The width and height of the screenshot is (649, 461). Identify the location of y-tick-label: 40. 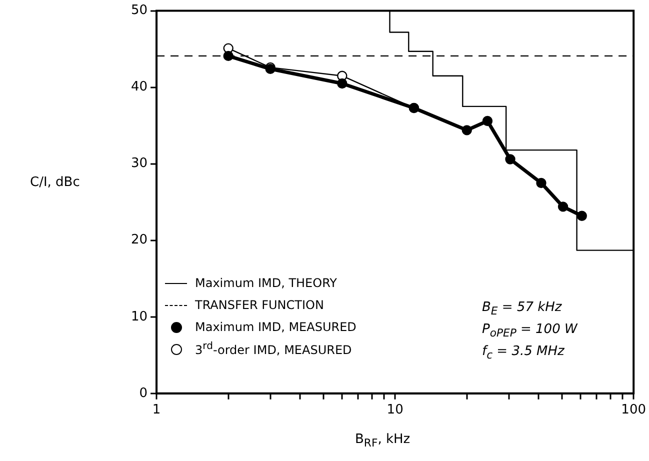
(139, 87).